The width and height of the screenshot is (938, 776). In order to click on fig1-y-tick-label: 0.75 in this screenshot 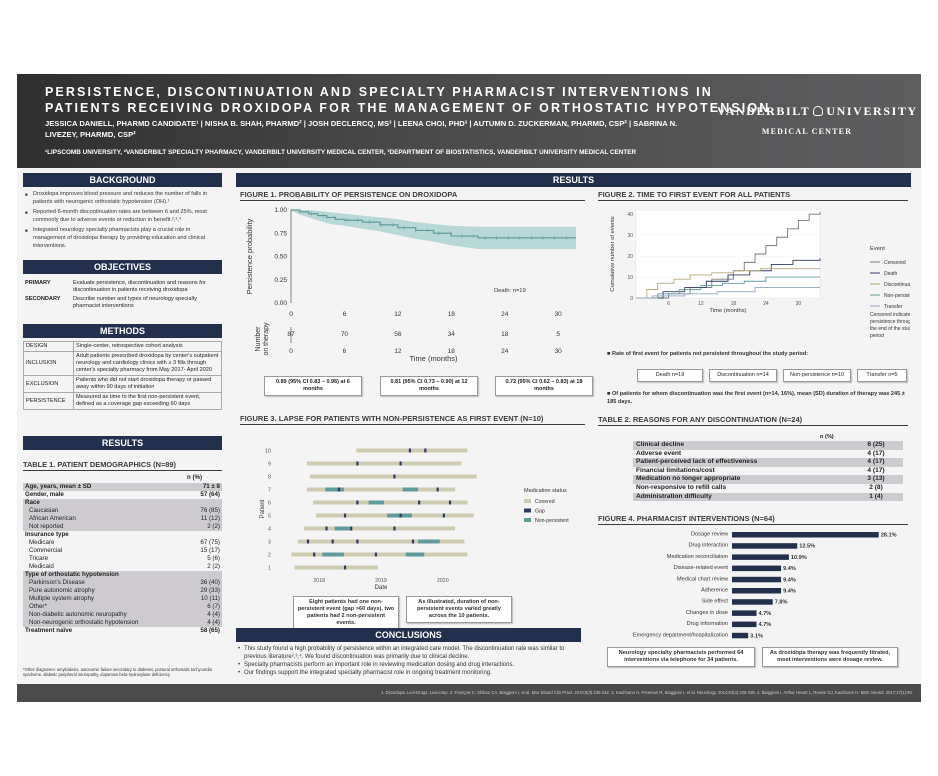, I will do `click(280, 233)`.